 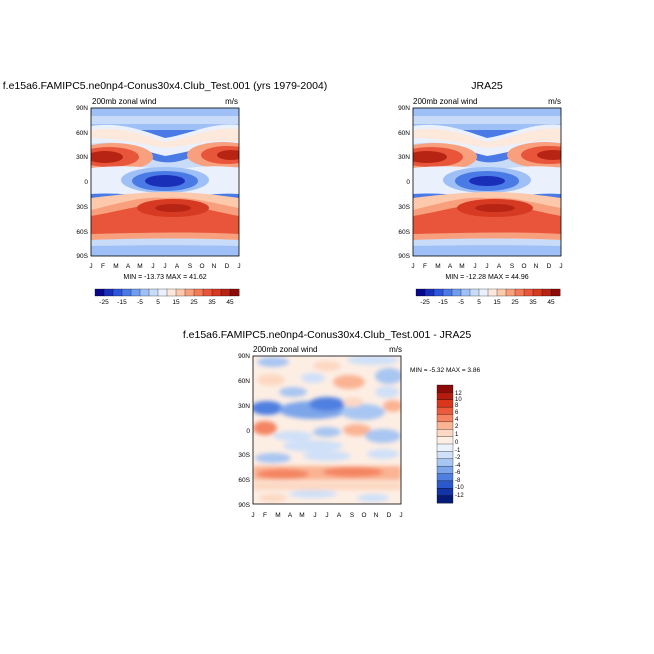 What do you see at coordinates (458, 394) in the screenshot?
I see `colorbar-label: 12` at bounding box center [458, 394].